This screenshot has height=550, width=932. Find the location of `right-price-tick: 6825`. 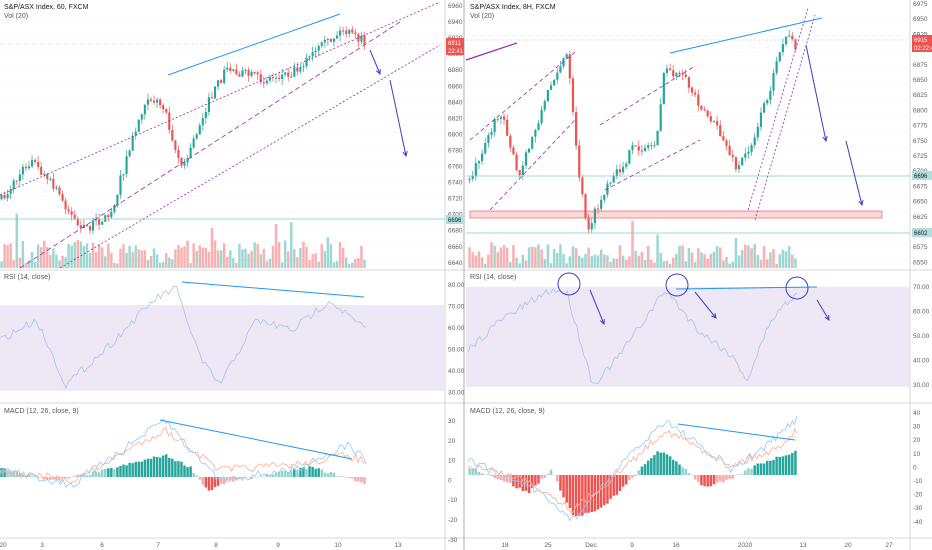

right-price-tick: 6825 is located at coordinates (920, 95).